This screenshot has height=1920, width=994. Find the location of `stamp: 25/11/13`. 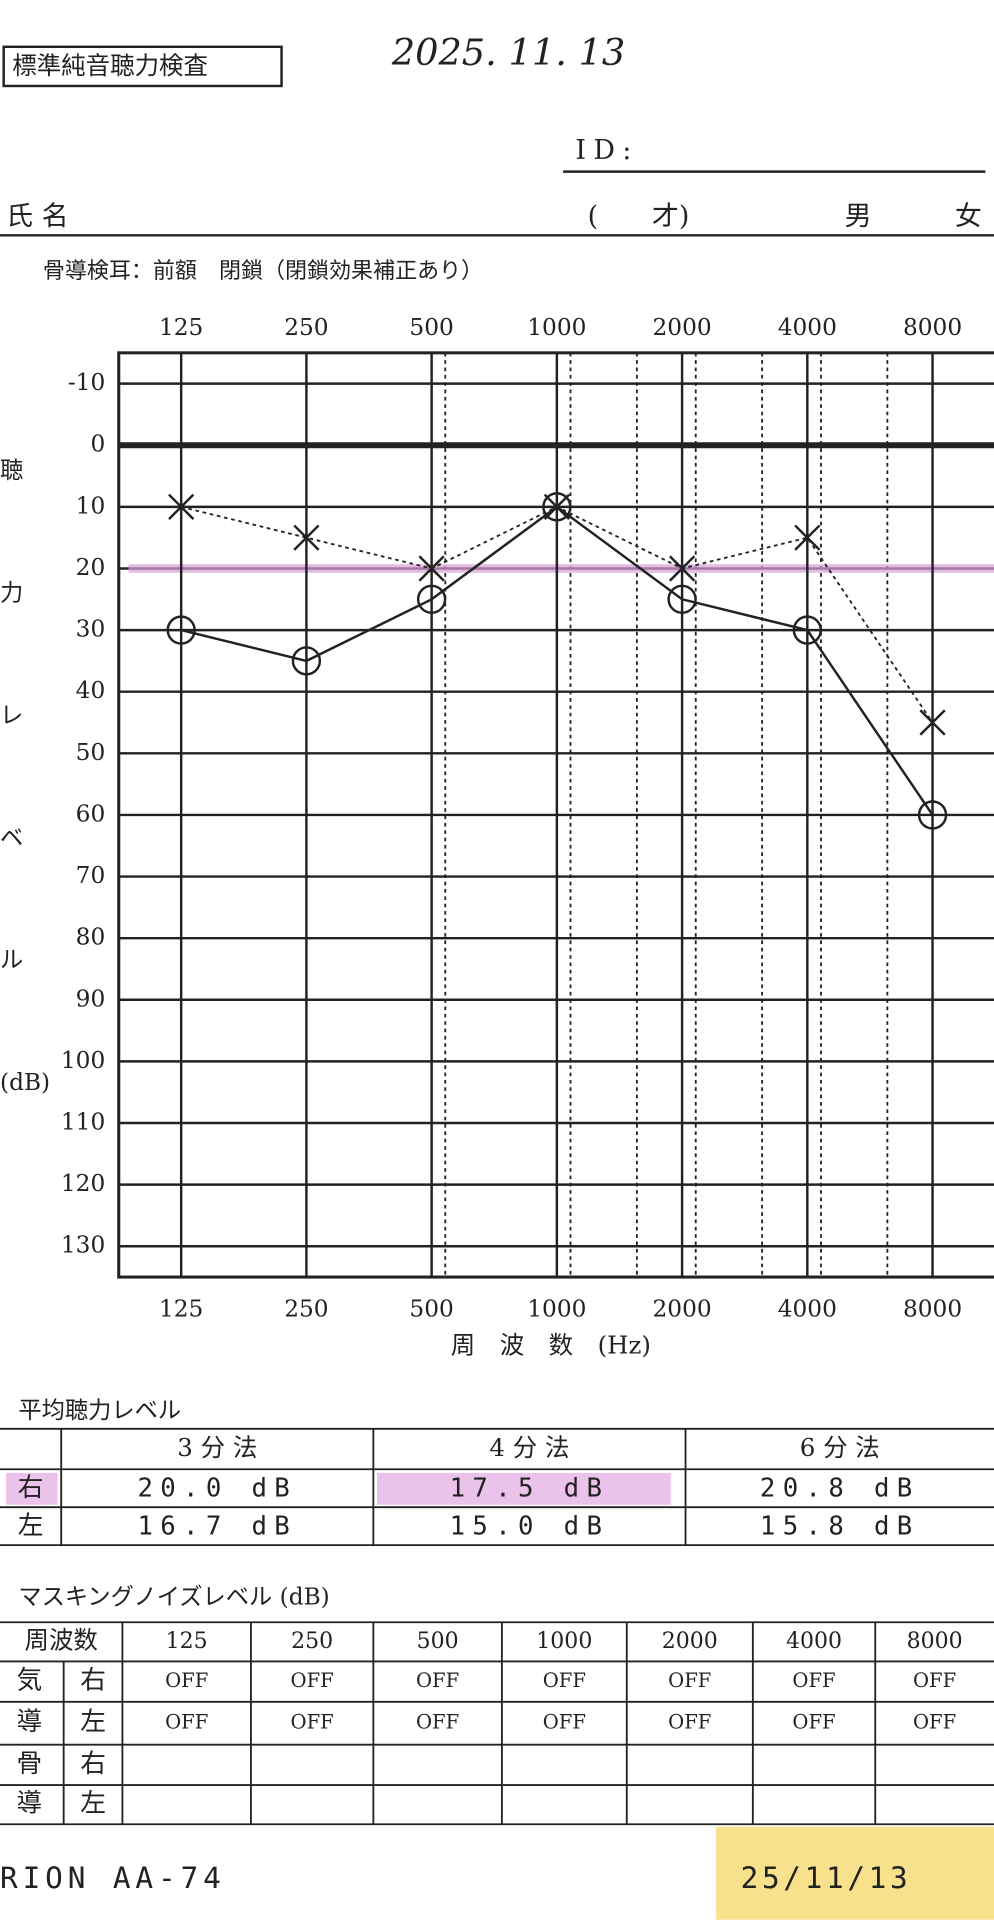

stamp: 25/11/13 is located at coordinates (826, 1878).